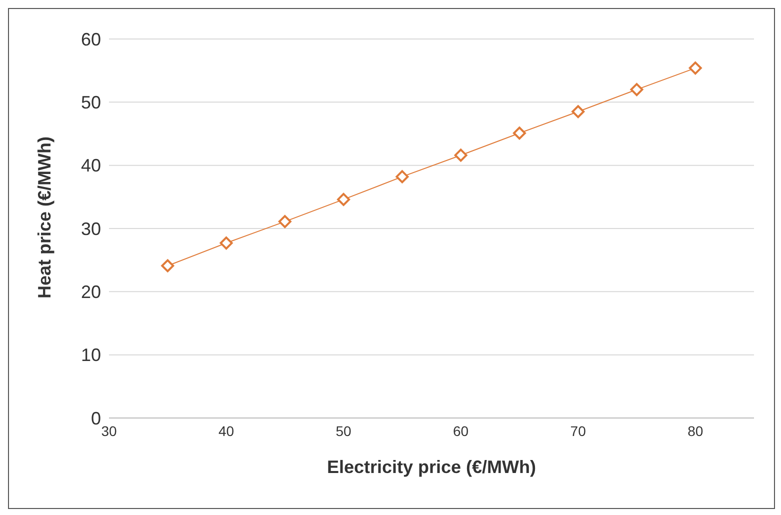 Image resolution: width=781 pixels, height=515 pixels. Describe the element at coordinates (461, 430) in the screenshot. I see `x-tick-label: 60` at that location.